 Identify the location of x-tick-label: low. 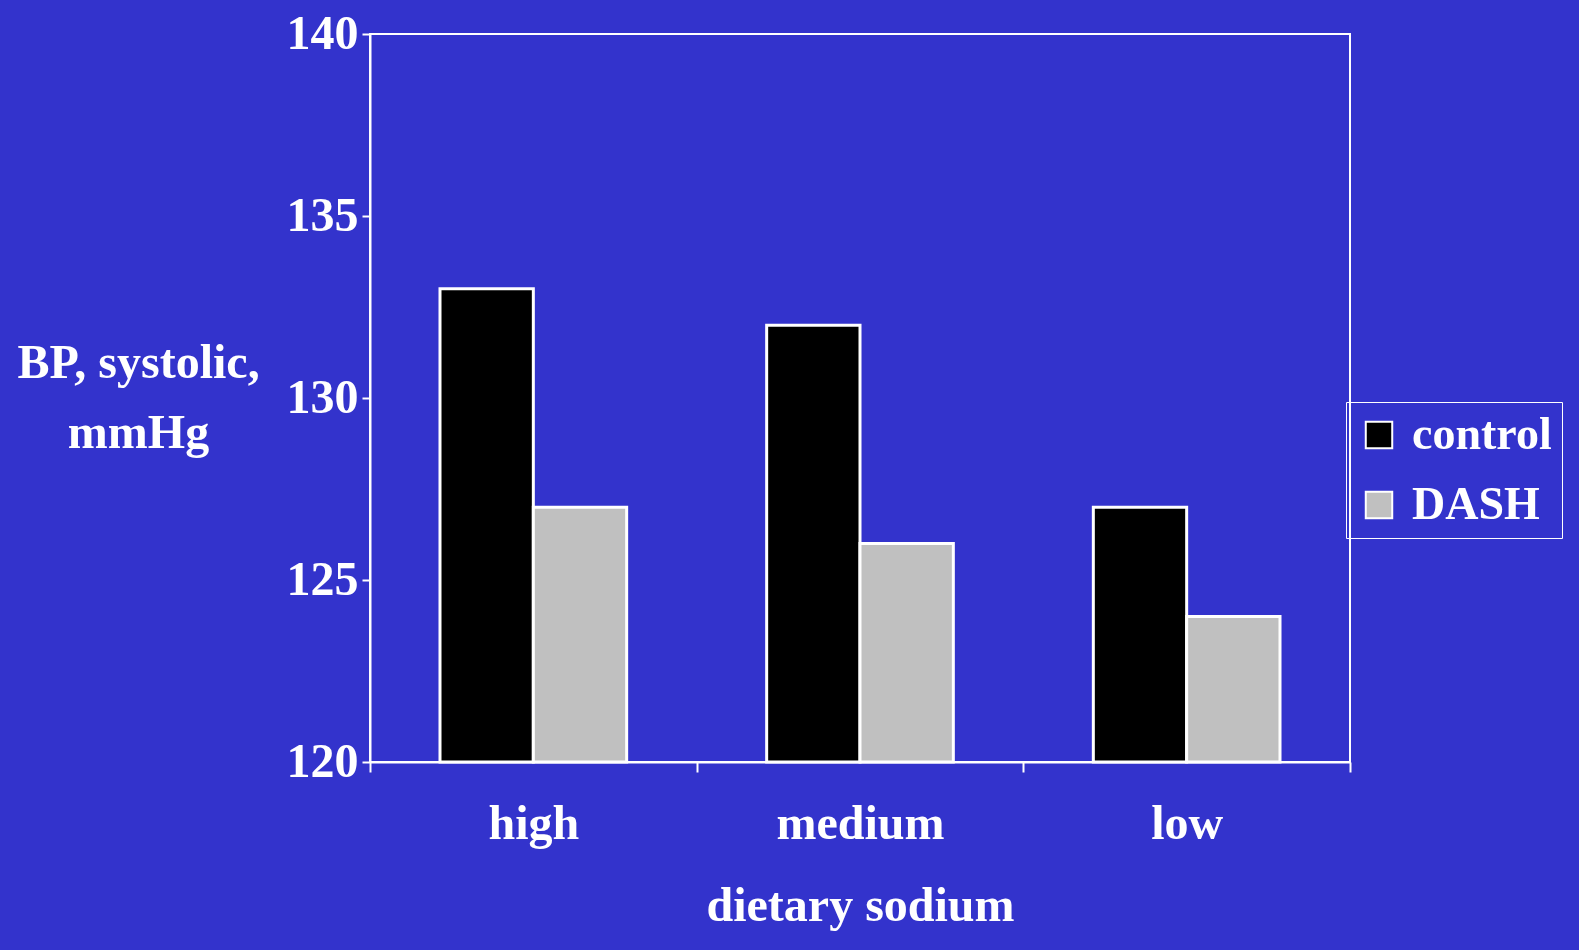
(1187, 822).